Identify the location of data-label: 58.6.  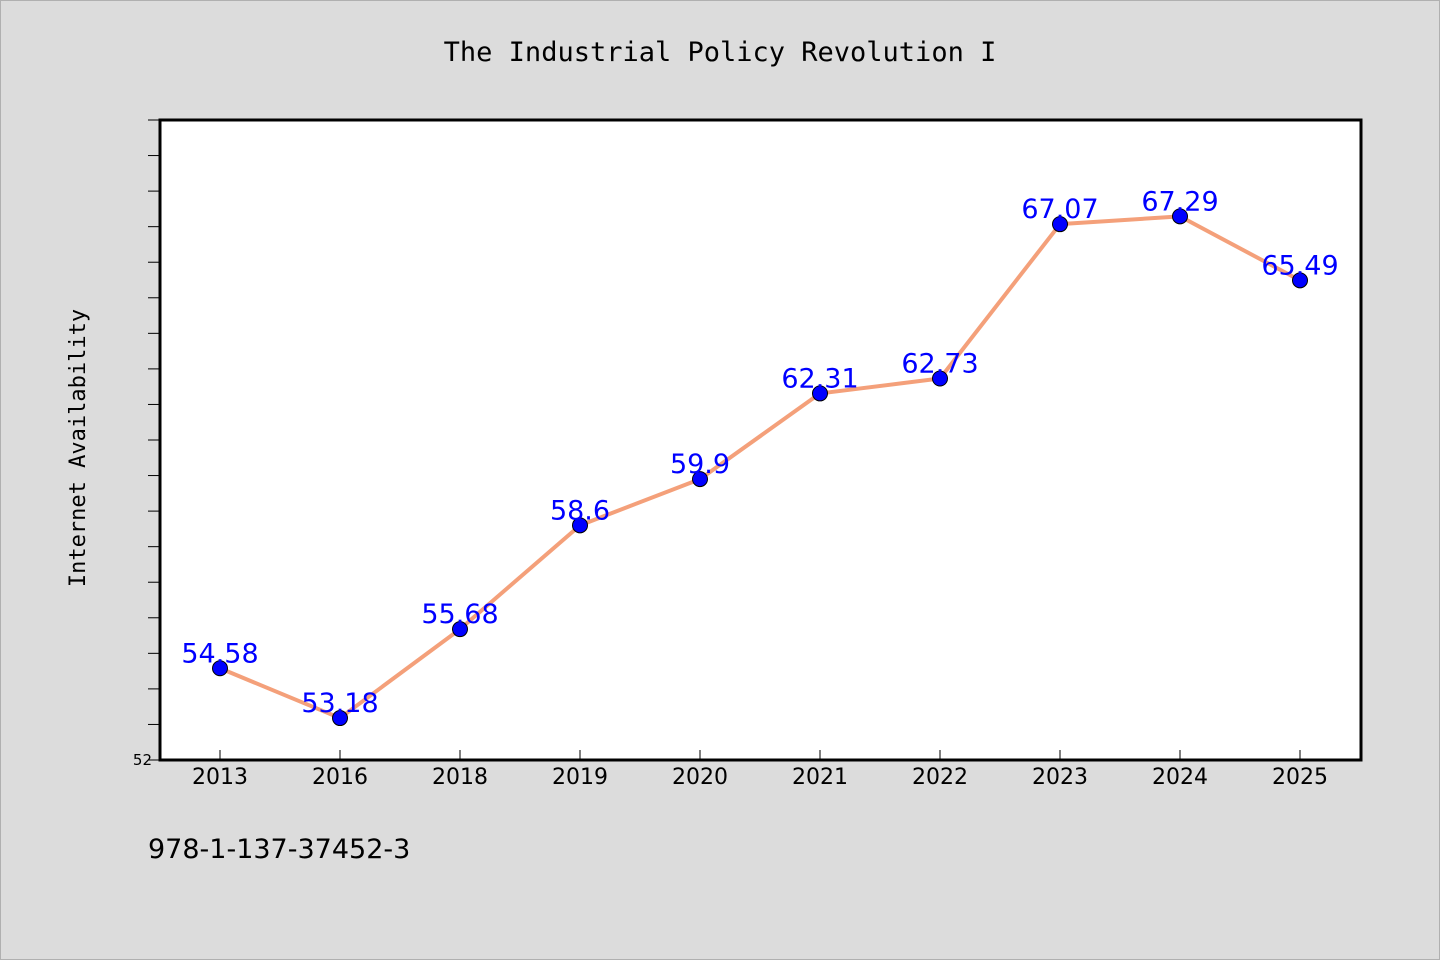
(580, 510).